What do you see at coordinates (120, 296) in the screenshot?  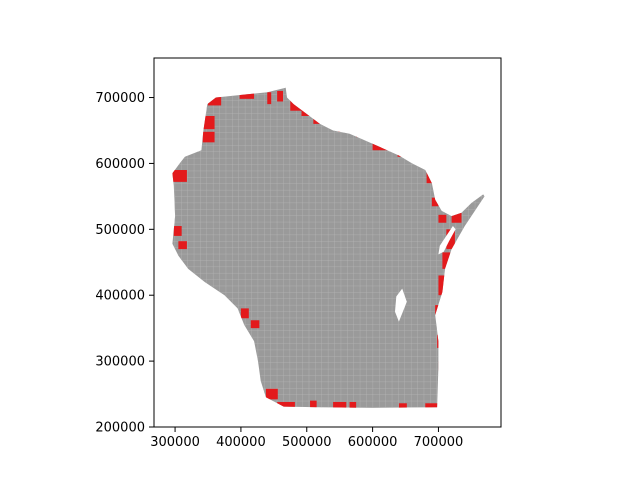 I see `y-tick-label: 400000` at bounding box center [120, 296].